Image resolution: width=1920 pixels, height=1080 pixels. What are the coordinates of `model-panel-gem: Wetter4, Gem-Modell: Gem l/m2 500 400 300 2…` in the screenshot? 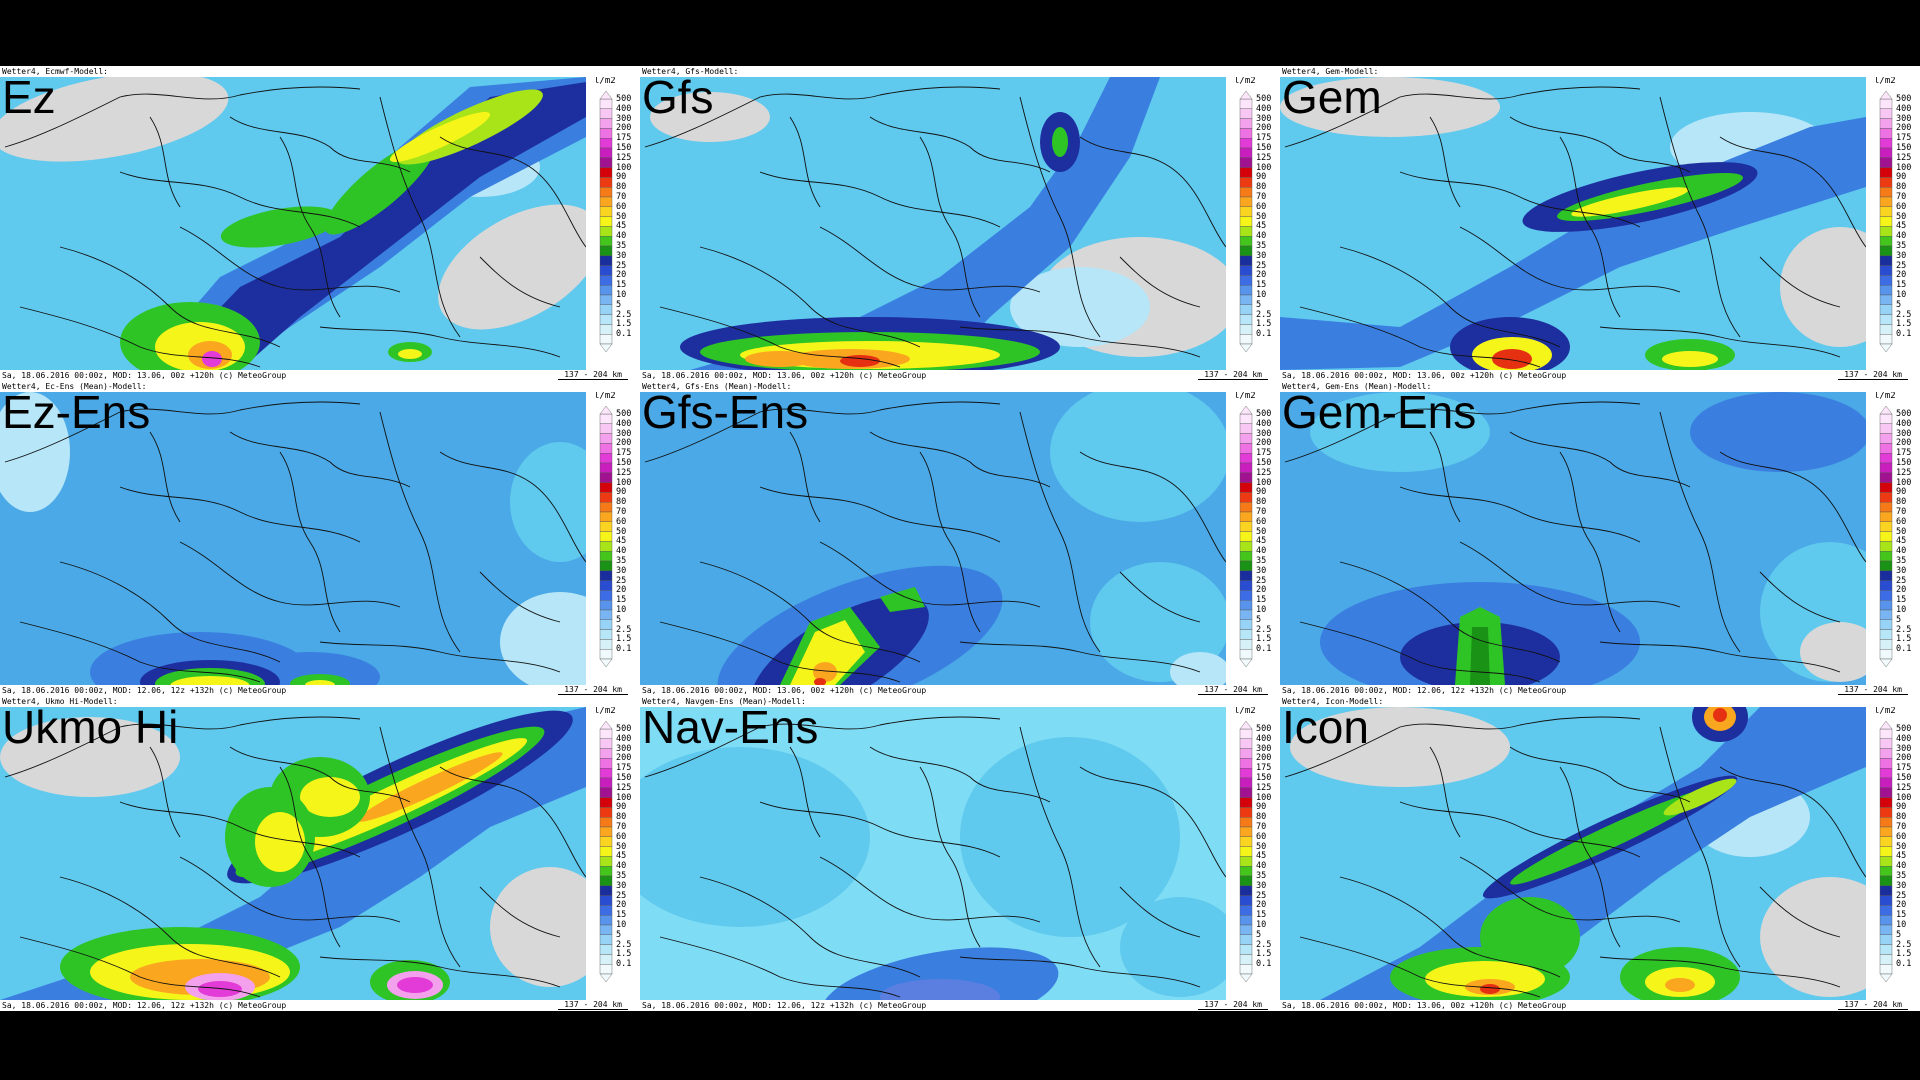 It's located at (1600, 223).